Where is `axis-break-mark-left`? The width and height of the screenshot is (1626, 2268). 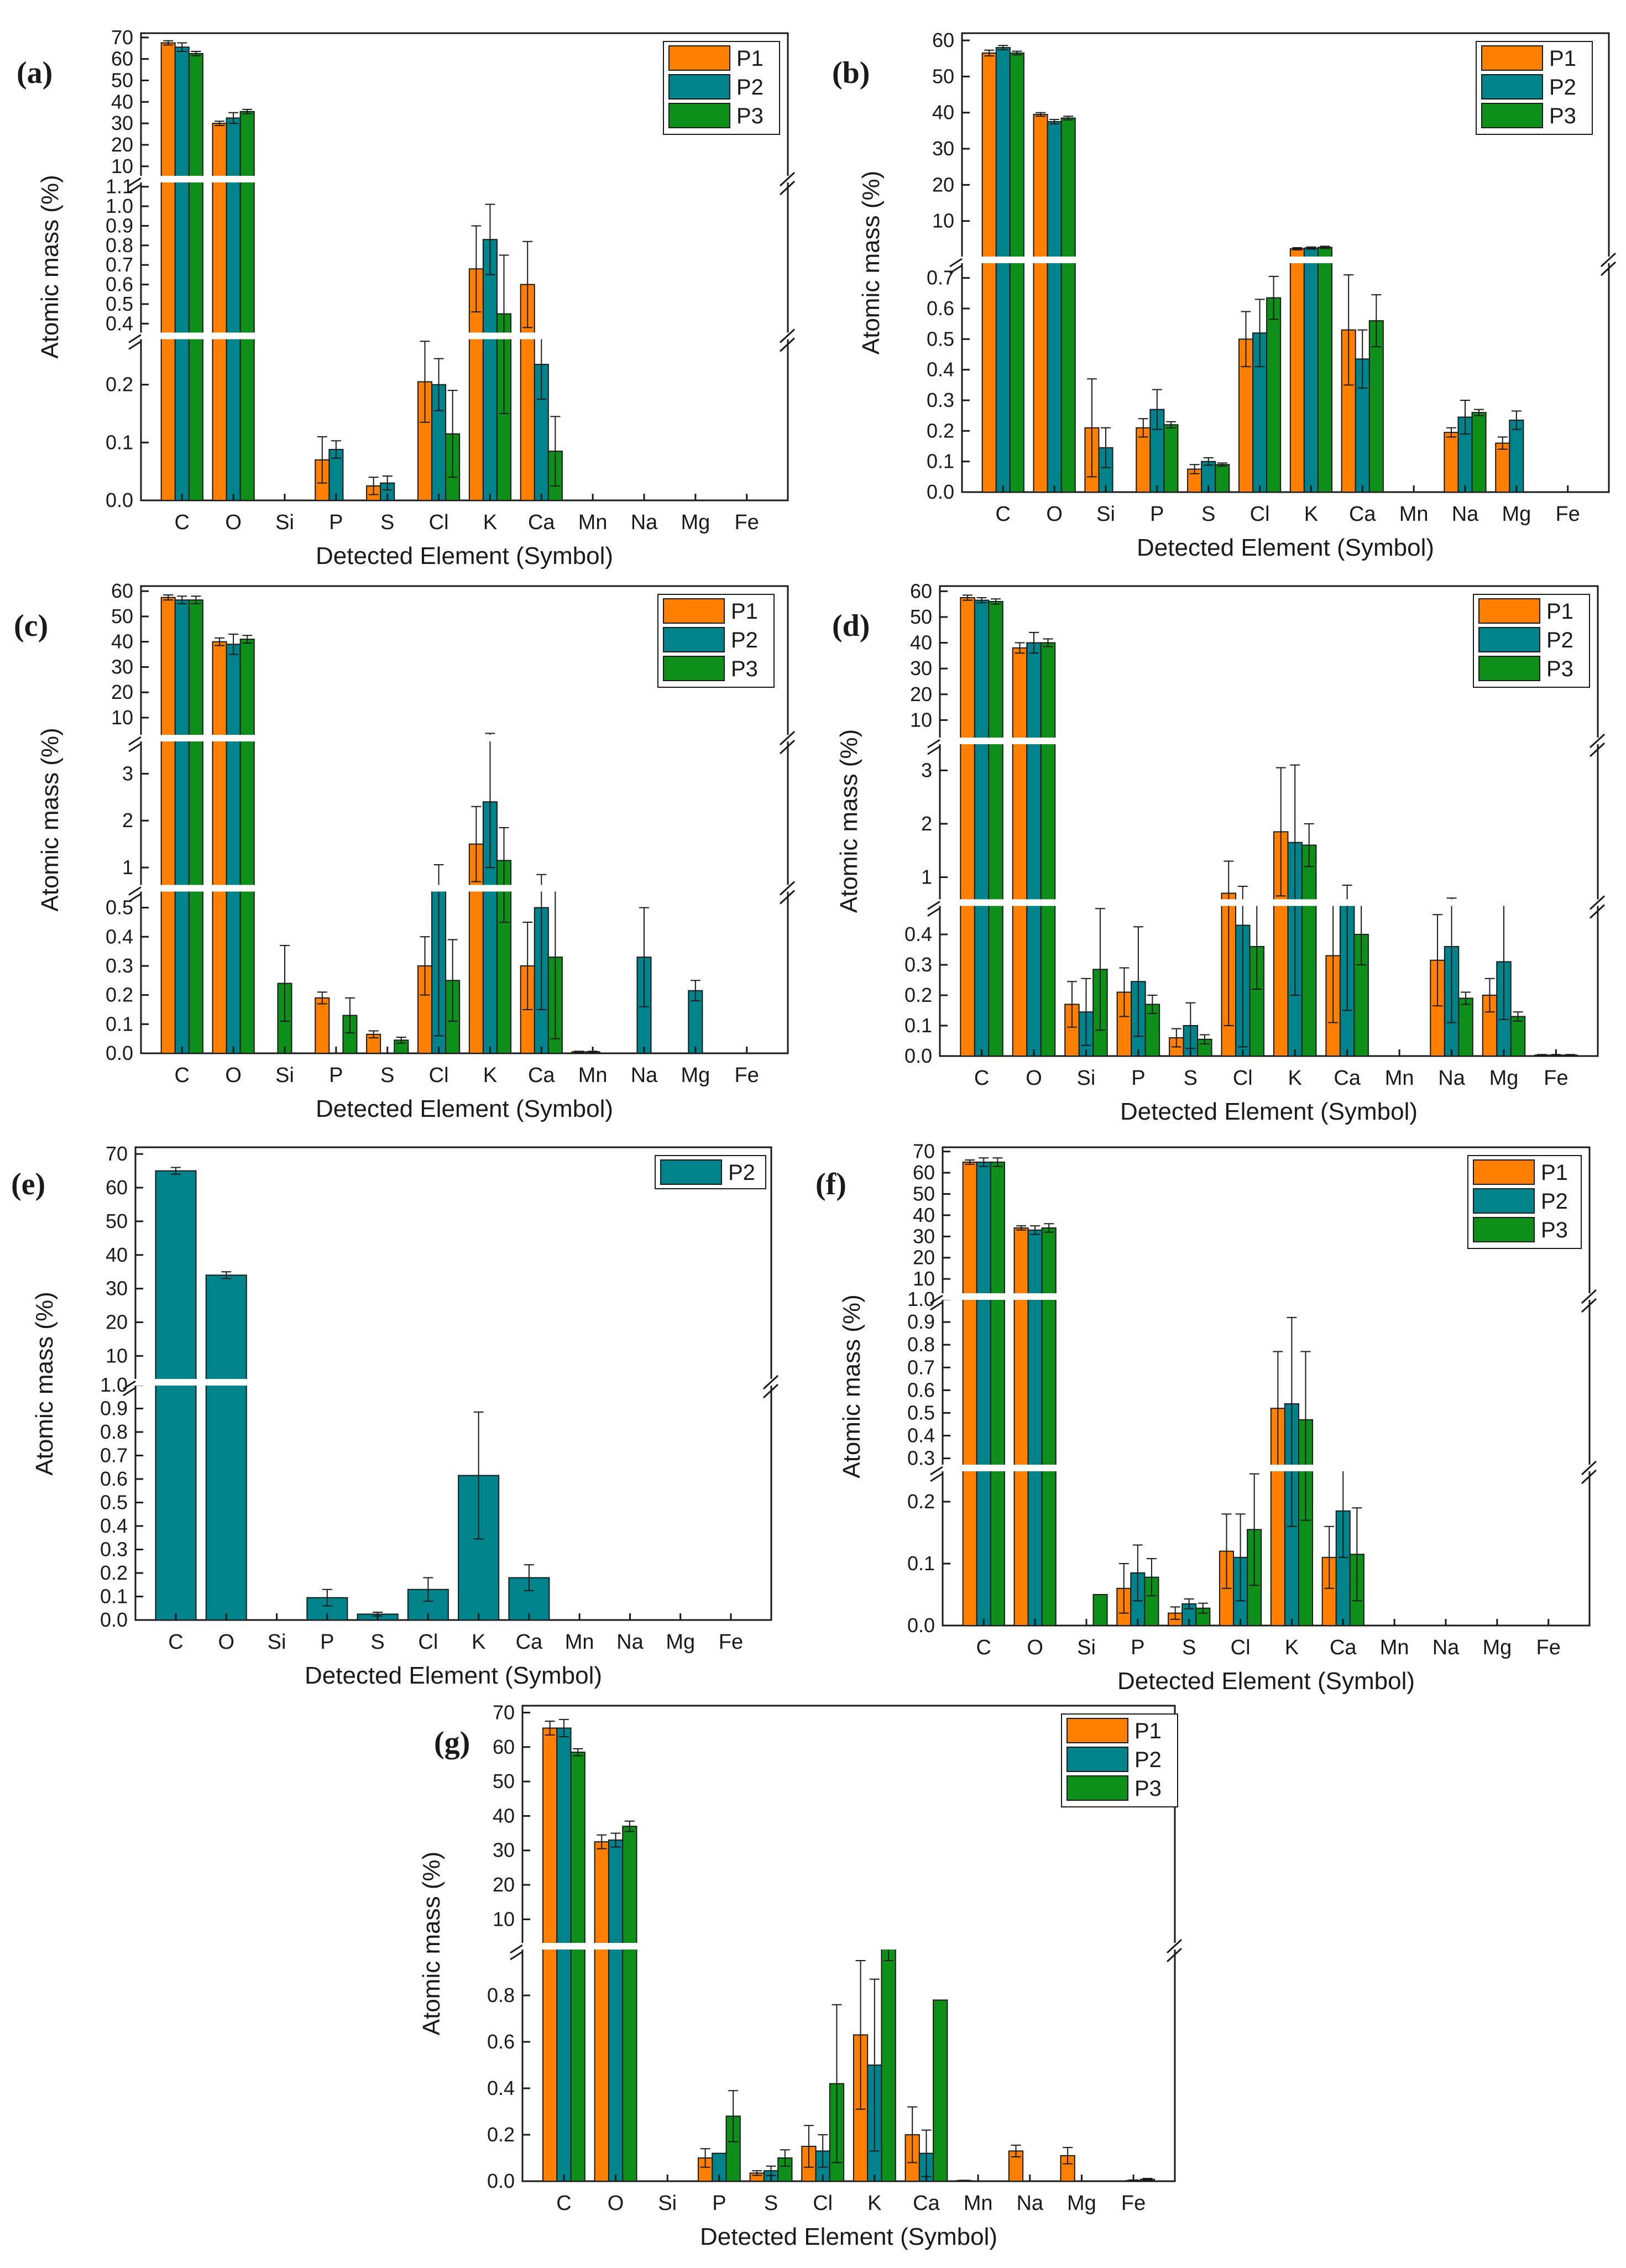 axis-break-mark-left is located at coordinates (135, 744).